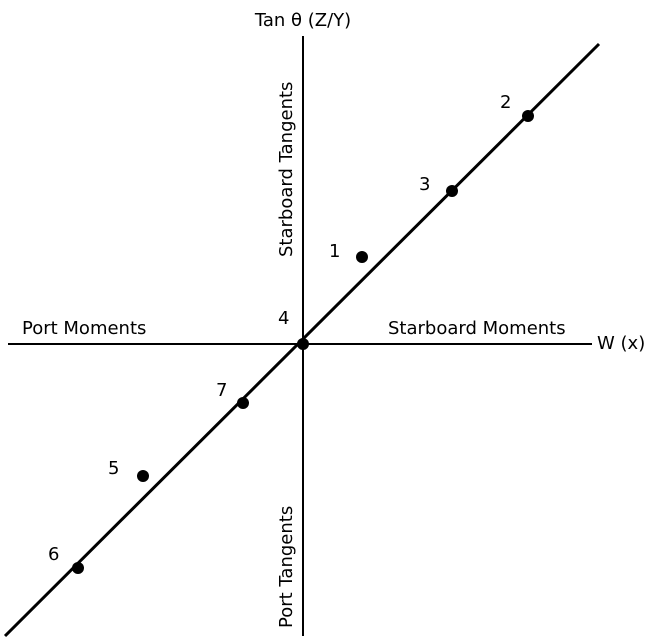 This screenshot has width=653, height=639. What do you see at coordinates (348, 252) in the screenshot?
I see `point-1: 1` at bounding box center [348, 252].